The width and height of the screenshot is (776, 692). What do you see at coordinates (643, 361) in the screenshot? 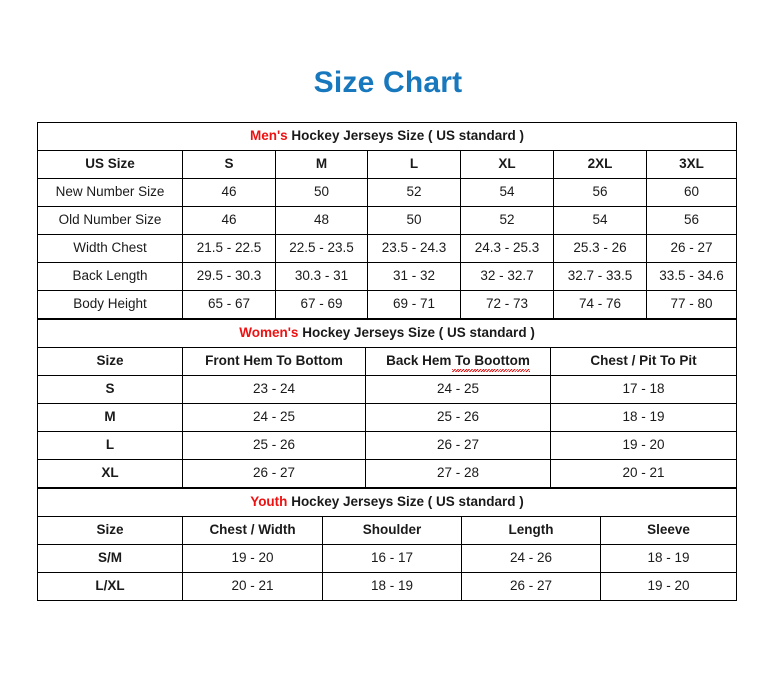
I see `womens-header-cell: Chest / Pit To Pit` at bounding box center [643, 361].